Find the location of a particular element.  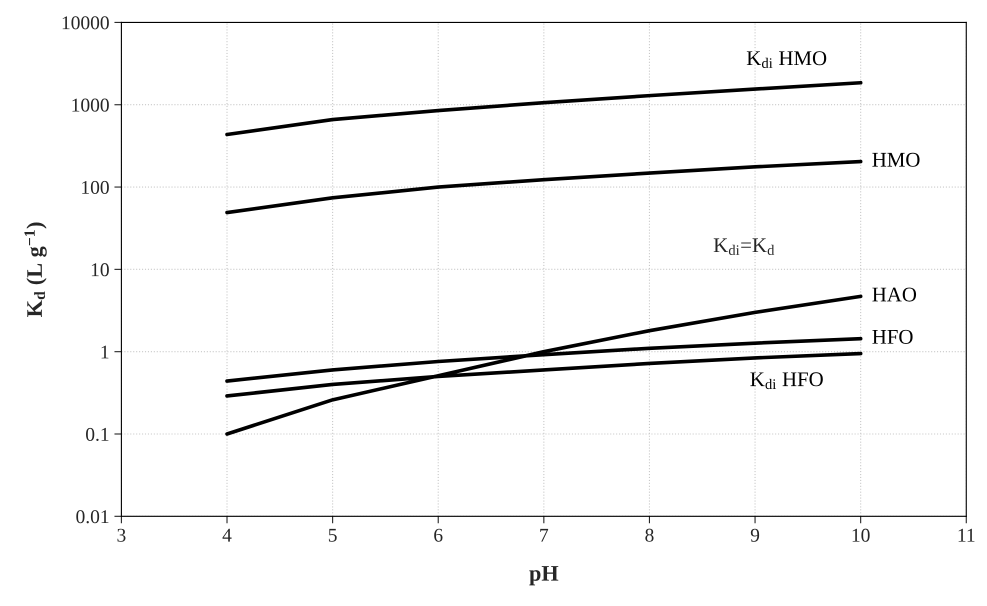

x-tick-label: 8 is located at coordinates (649, 535).